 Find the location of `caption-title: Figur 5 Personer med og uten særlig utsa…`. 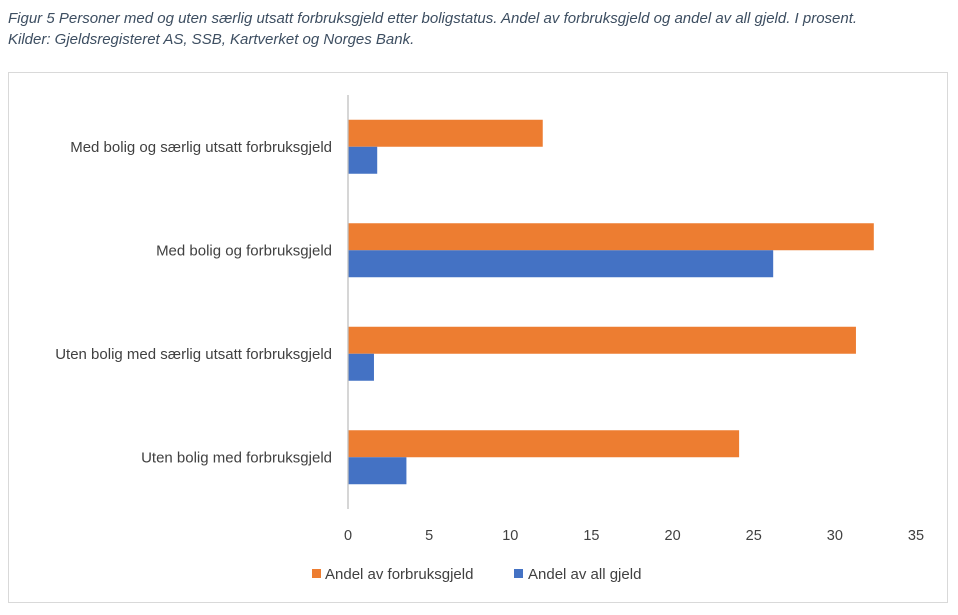

caption-title: Figur 5 Personer med og uten særlig utsa… is located at coordinates (433, 18).